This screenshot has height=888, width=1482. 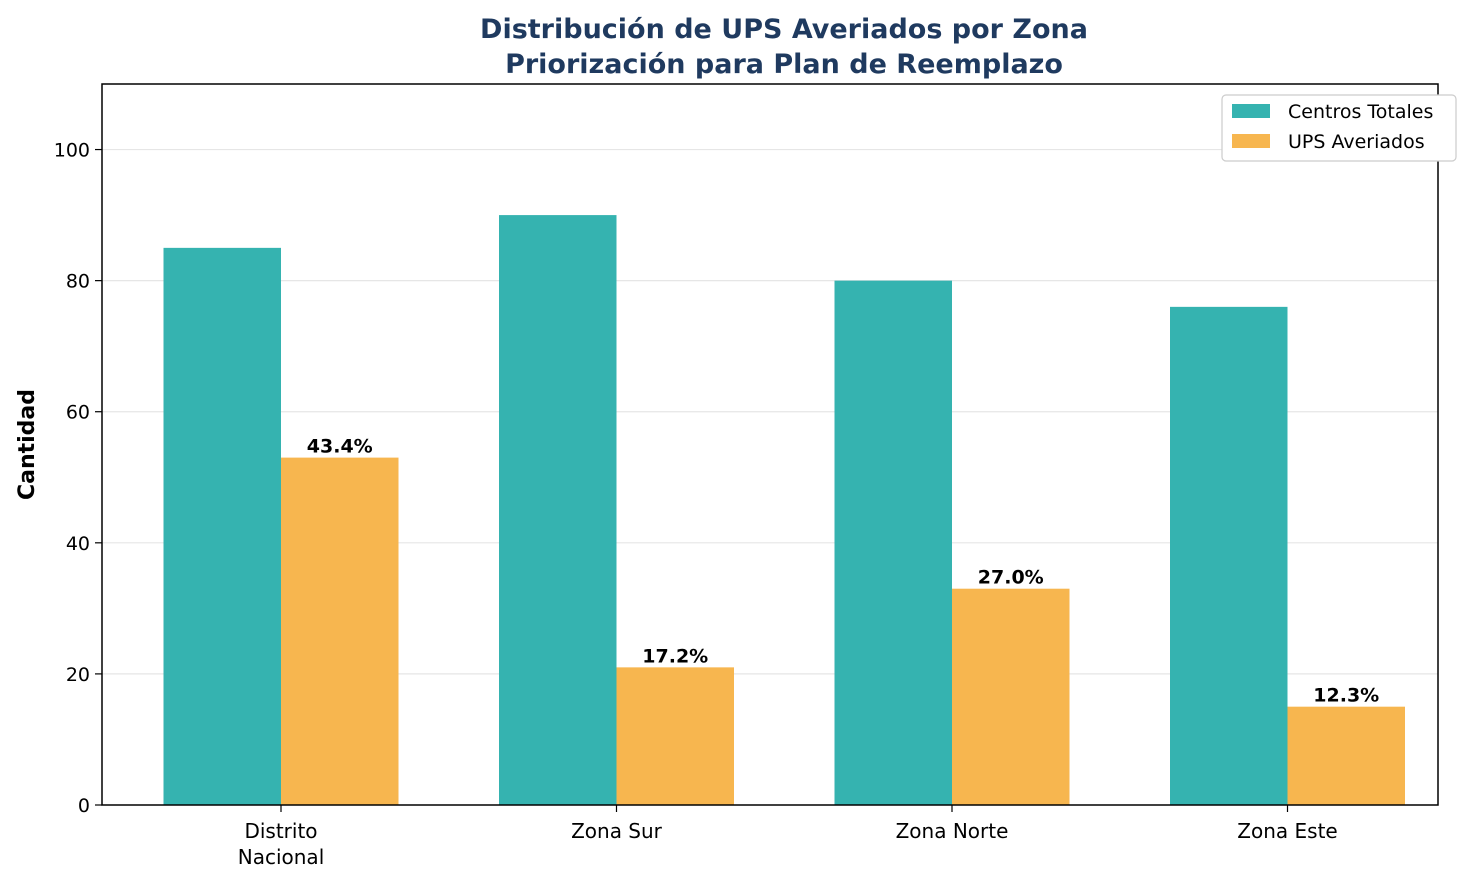 What do you see at coordinates (78, 544) in the screenshot?
I see `y-tick-label: 40` at bounding box center [78, 544].